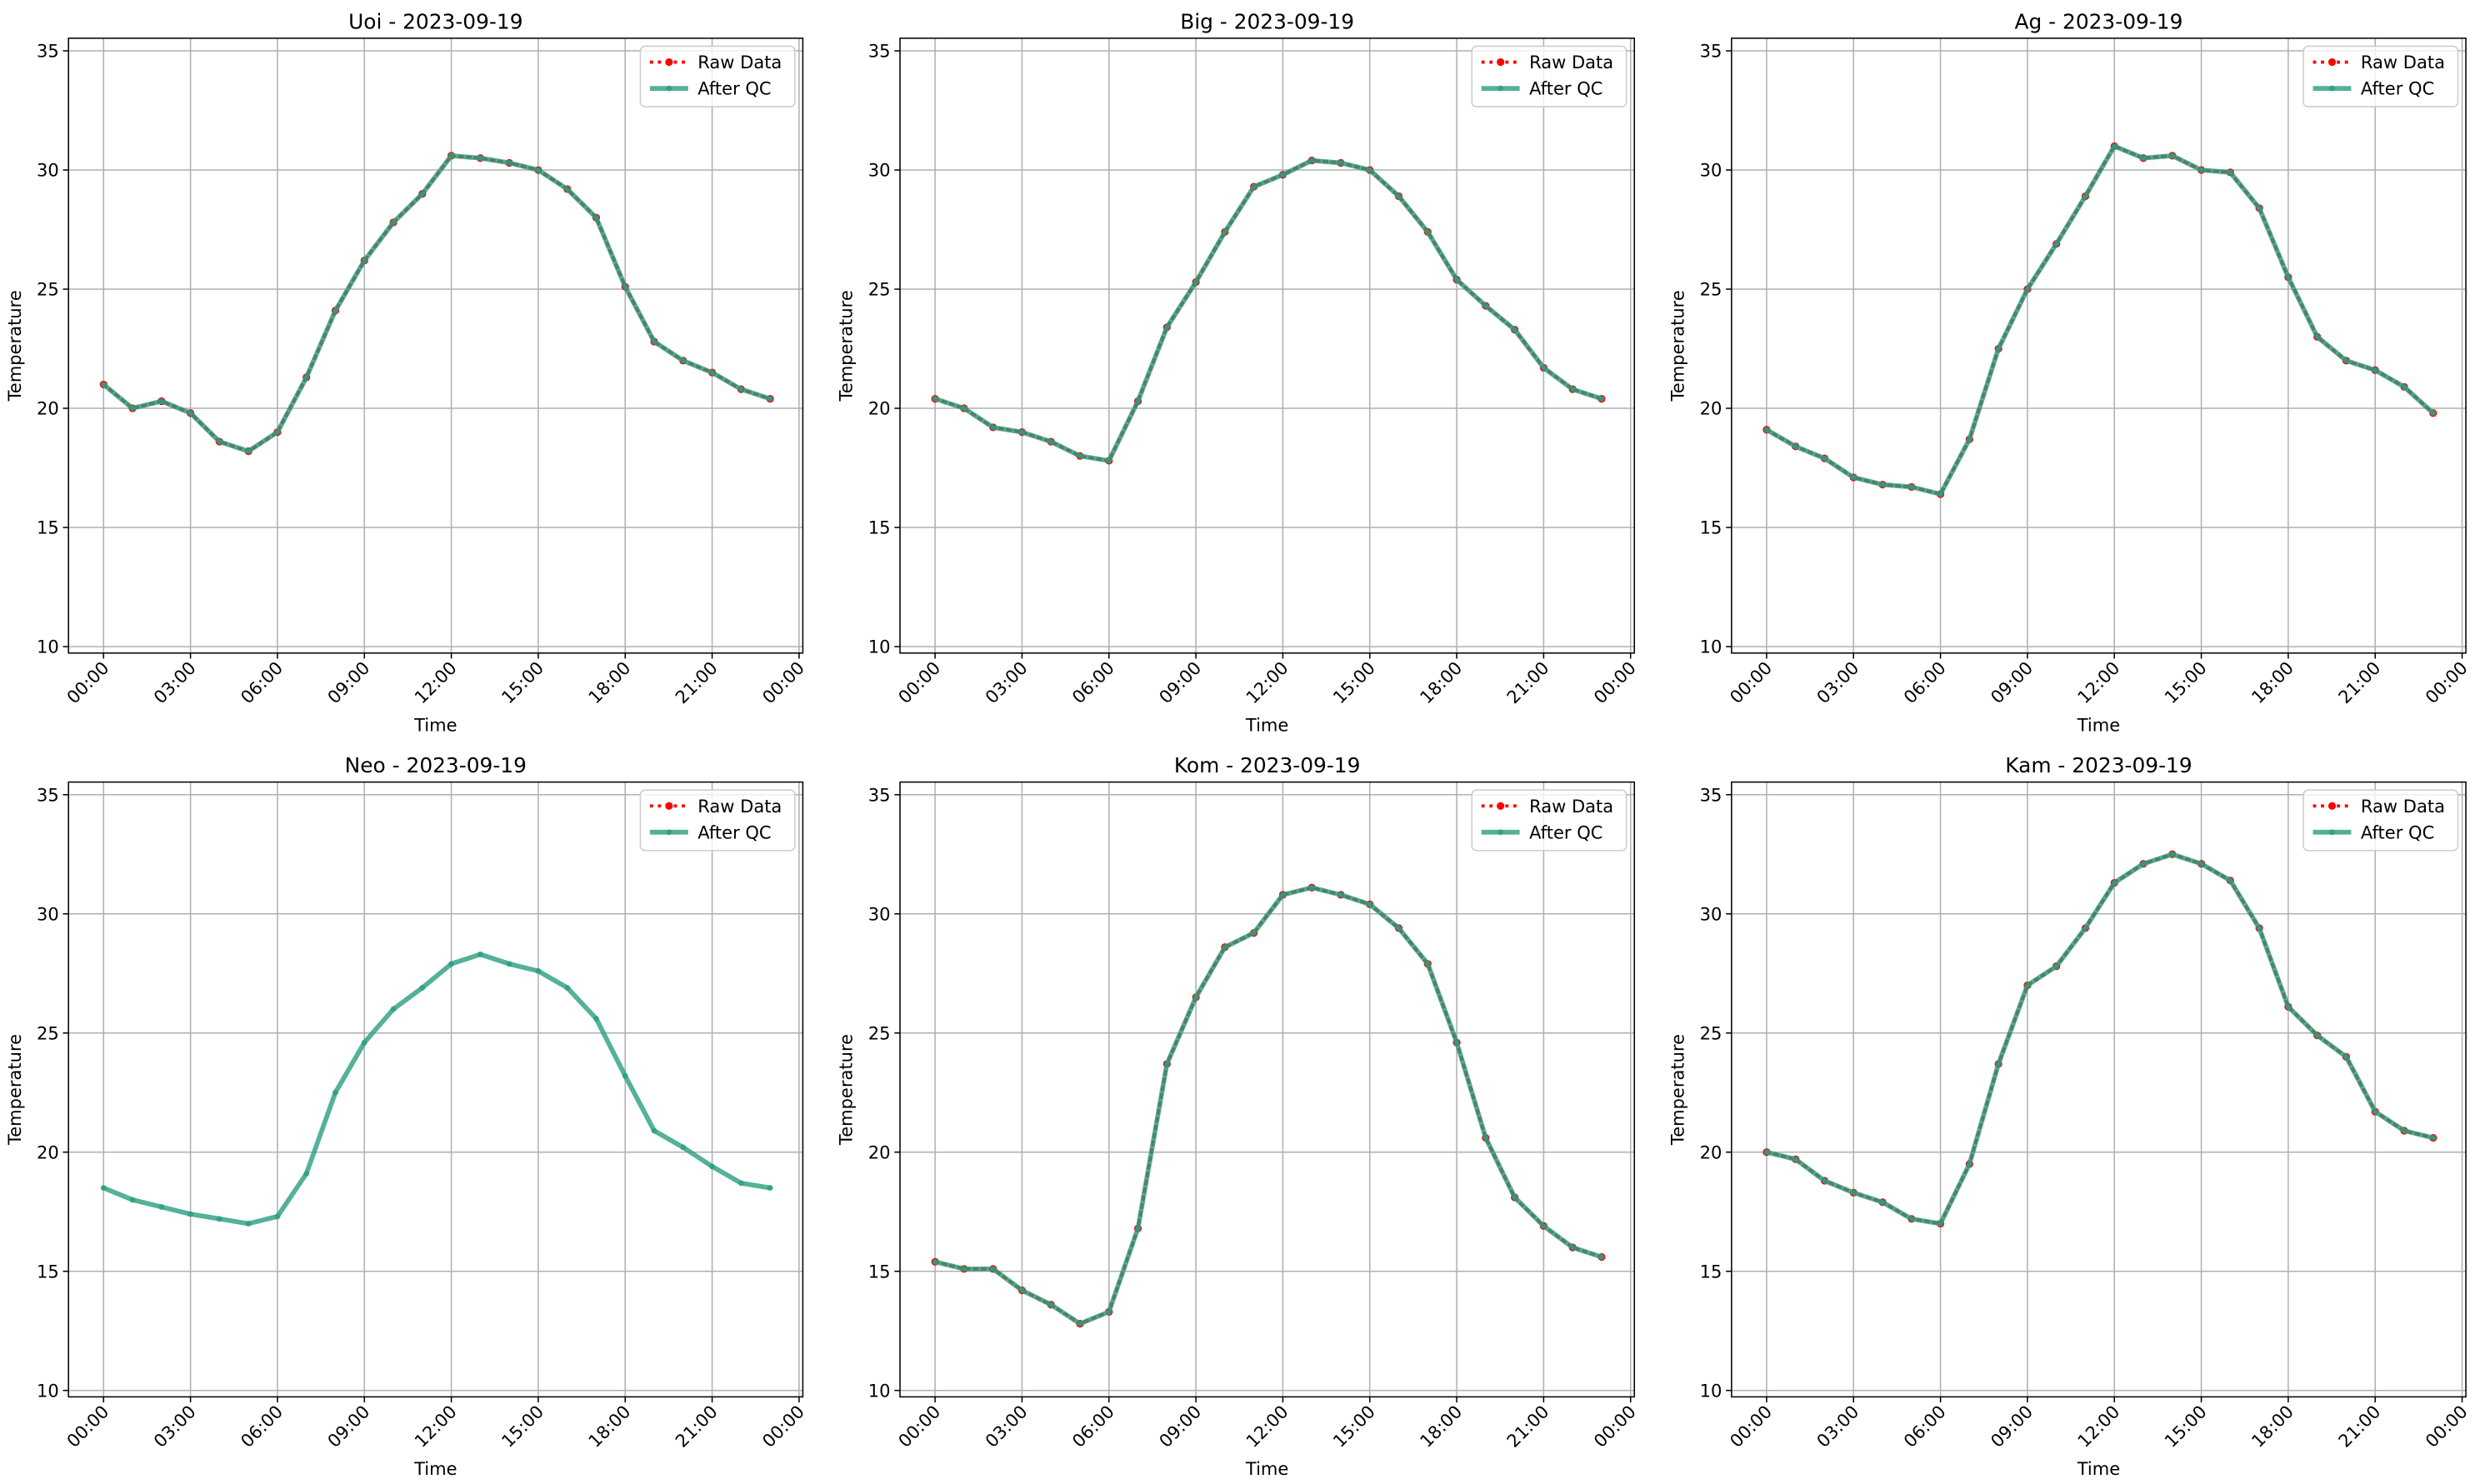 The height and width of the screenshot is (1484, 2485). What do you see at coordinates (2098, 21) in the screenshot?
I see `chart-title: Ag - 2023-09-19` at bounding box center [2098, 21].